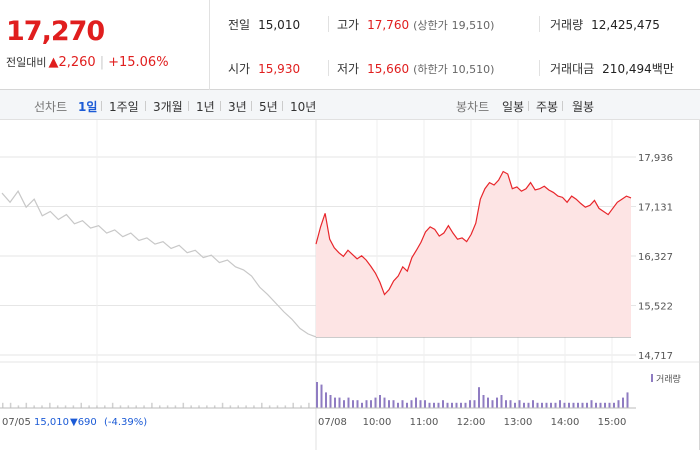  I want to click on price-change: 전일대비 ▲2,260 | +15.06%, so click(87, 62).